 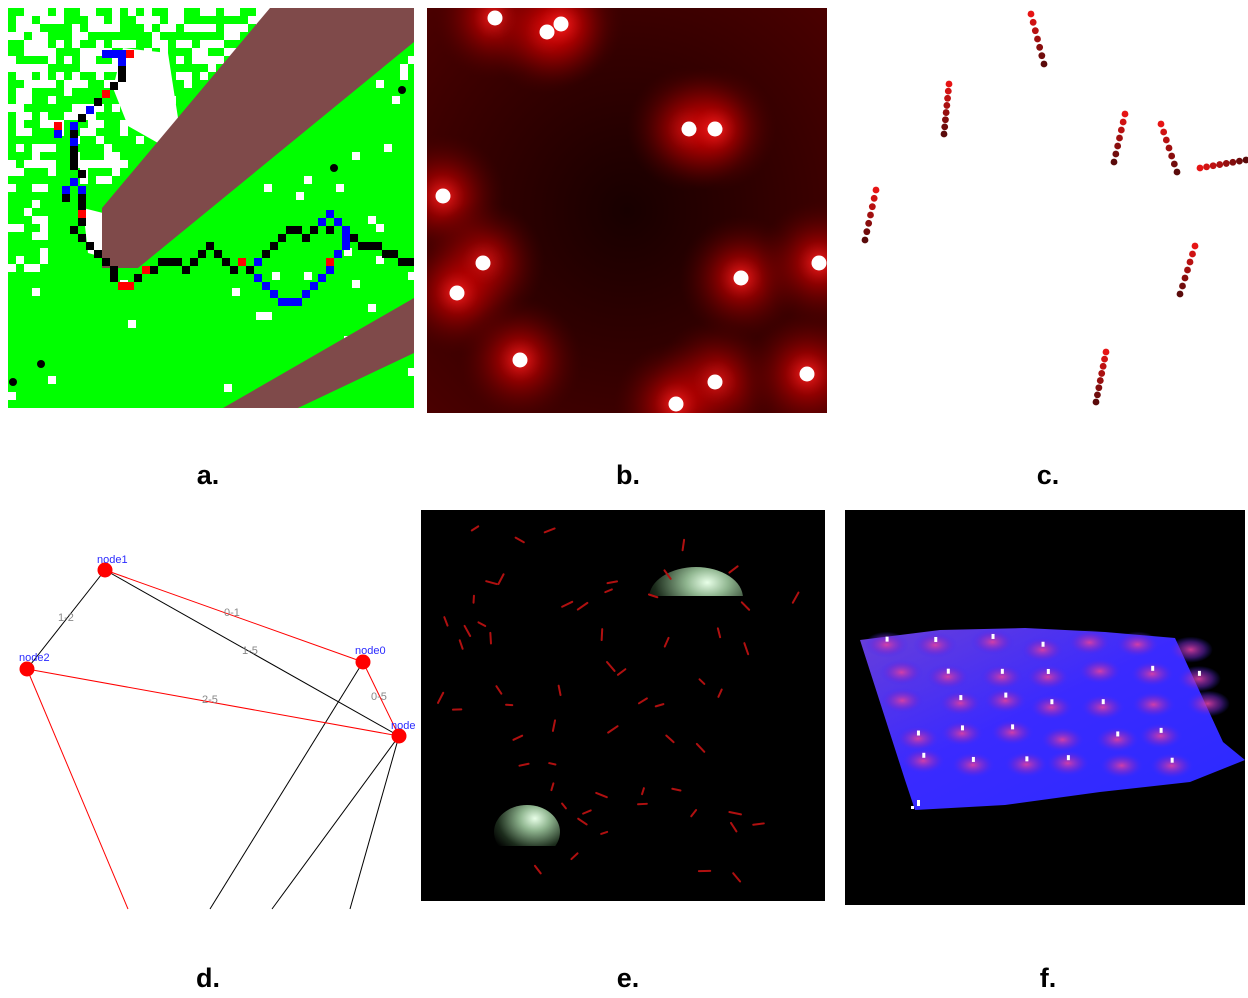 I want to click on edge-label-1-2: 1-2, so click(x=66, y=618).